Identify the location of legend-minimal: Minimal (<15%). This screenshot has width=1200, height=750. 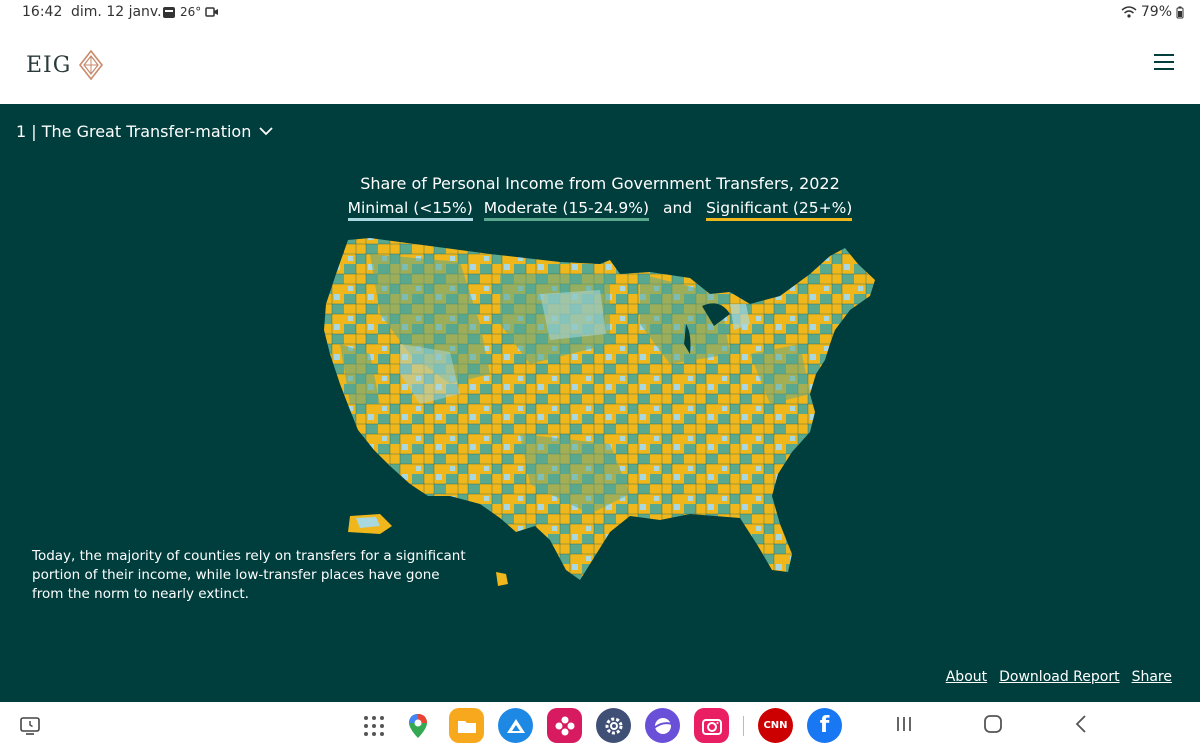
(410, 210).